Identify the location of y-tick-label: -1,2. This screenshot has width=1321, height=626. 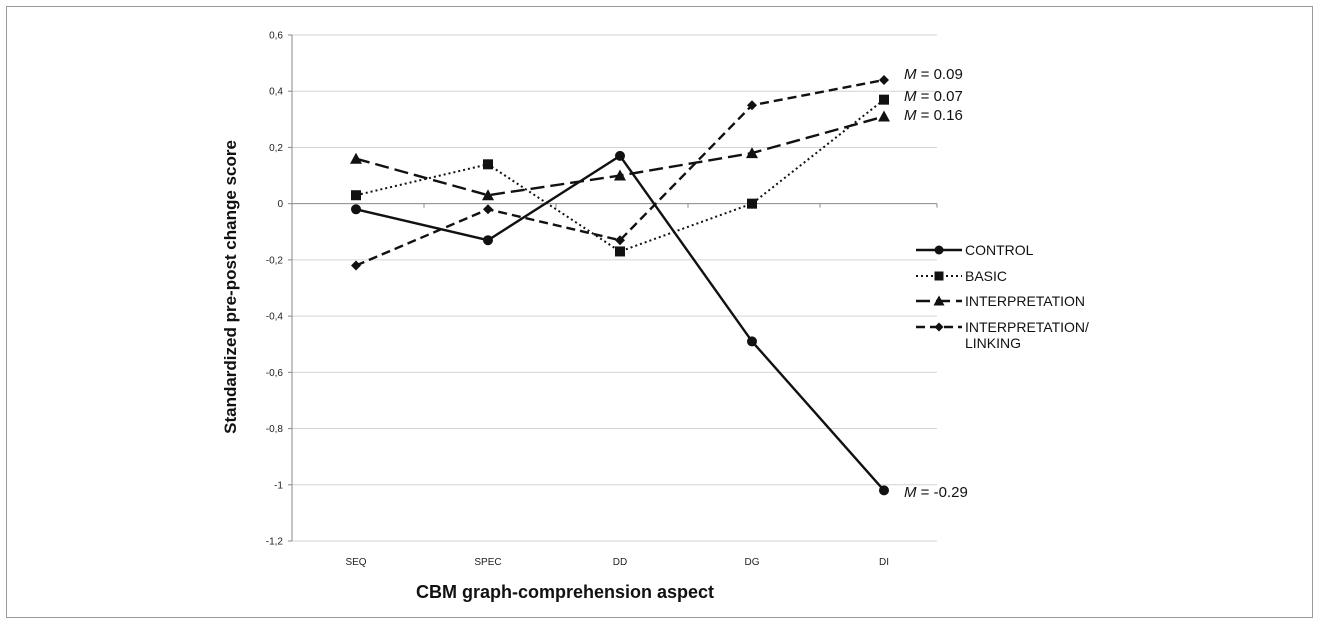
(275, 542).